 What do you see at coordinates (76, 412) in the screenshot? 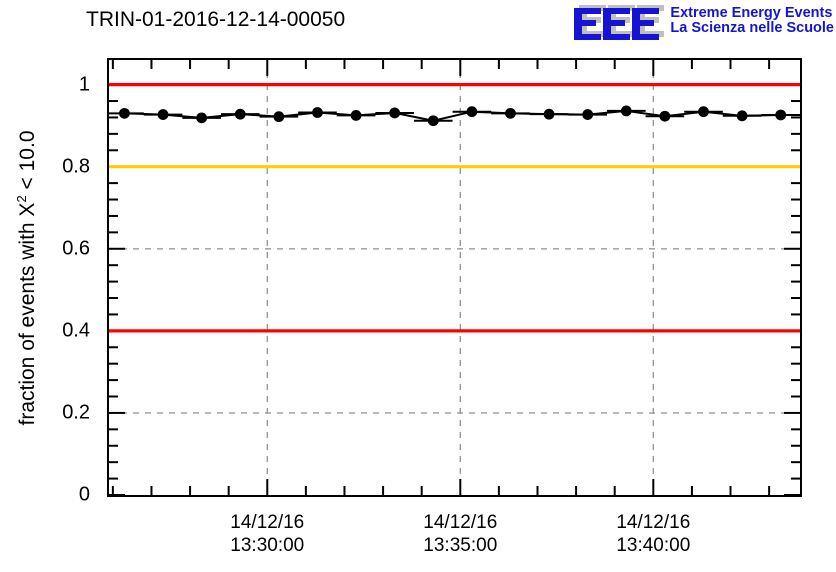
I see `y-axis-tick-label: 0.2` at bounding box center [76, 412].